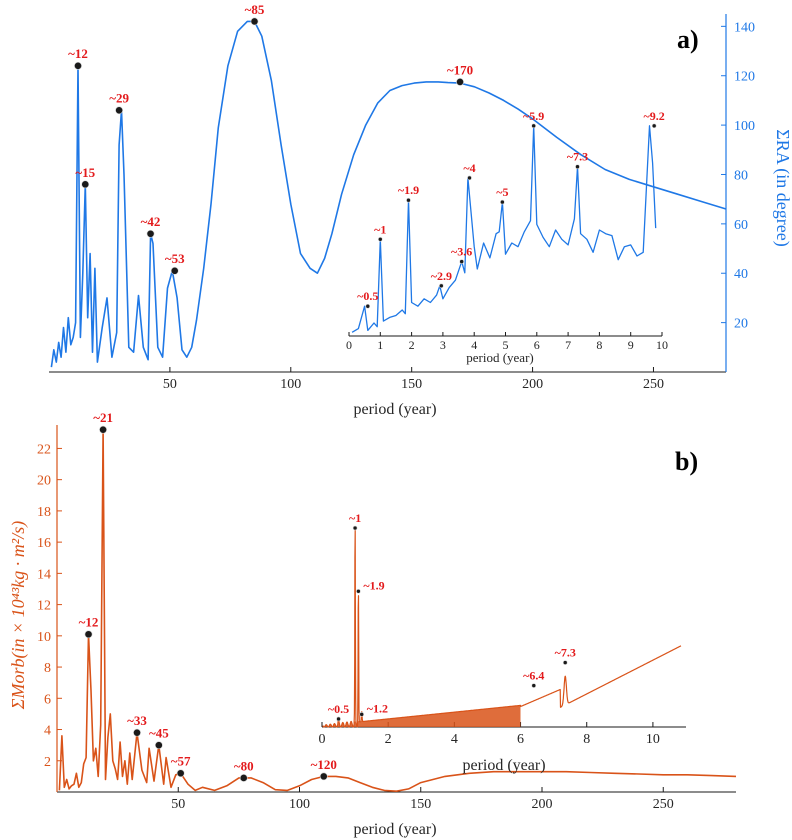 The height and width of the screenshot is (840, 792). Describe the element at coordinates (380, 345) in the screenshot. I see `panel-a-inset-x-tick-label-1: 1` at that location.